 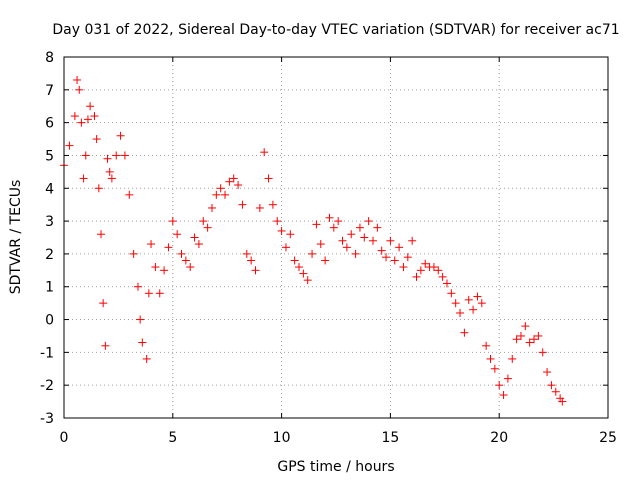 I want to click on x-tick-label: 25, so click(x=608, y=438).